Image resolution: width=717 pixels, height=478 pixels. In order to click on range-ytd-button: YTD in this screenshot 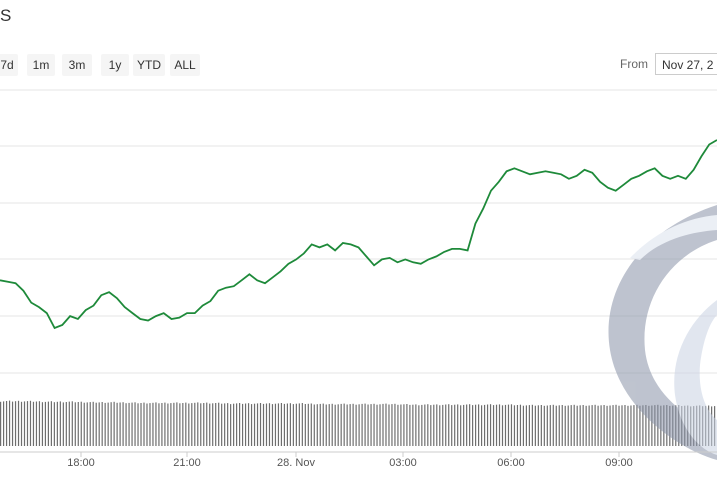, I will do `click(149, 65)`.